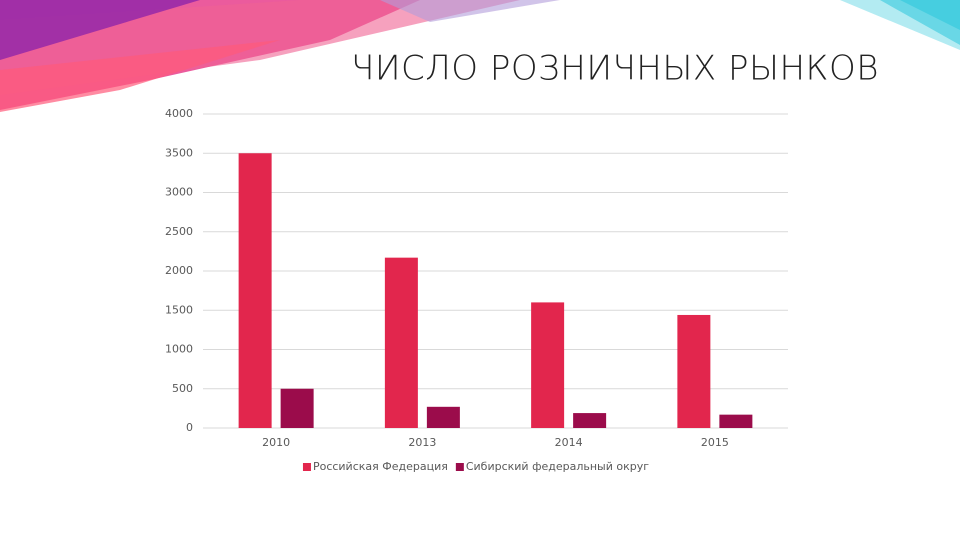  Describe the element at coordinates (569, 442) in the screenshot. I see `x-tick-label: 2014` at that location.